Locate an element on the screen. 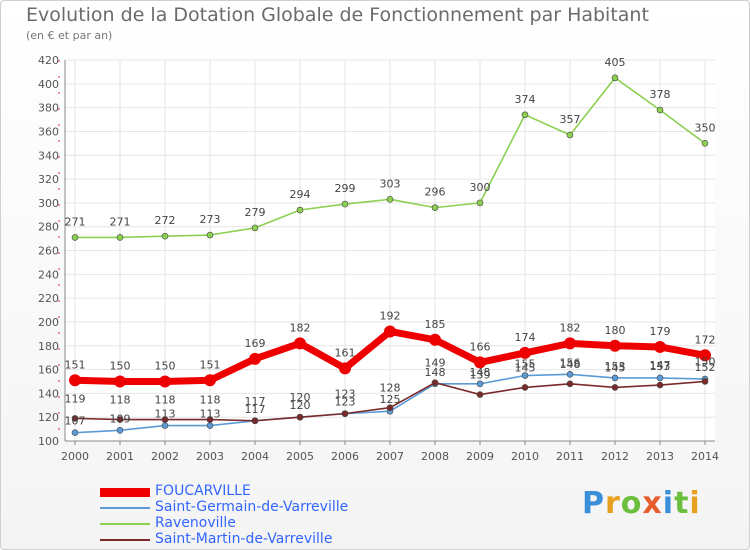 The width and height of the screenshot is (750, 550). x-tick-label: 2004 is located at coordinates (255, 456).